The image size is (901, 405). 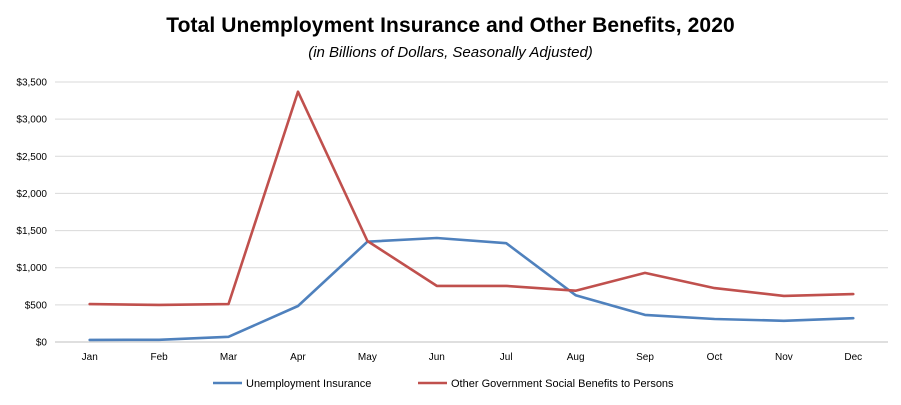 I want to click on y-tick-label: $500, so click(x=36, y=305).